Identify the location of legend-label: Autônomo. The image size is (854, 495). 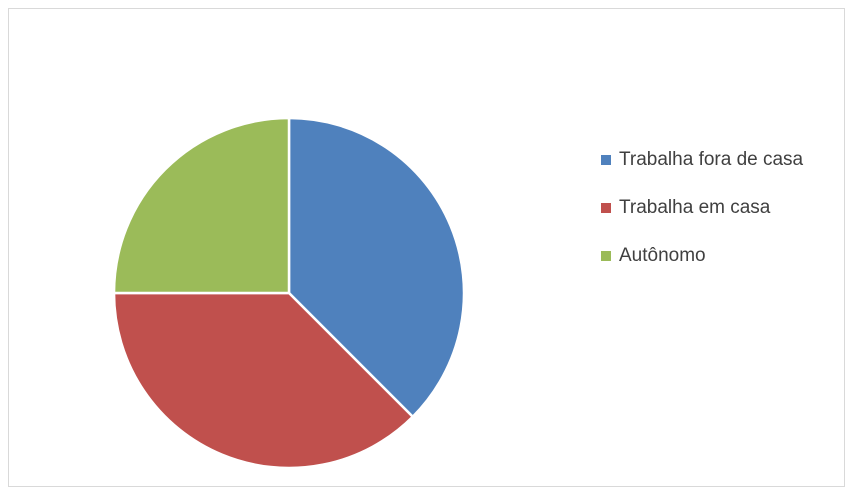
(662, 255).